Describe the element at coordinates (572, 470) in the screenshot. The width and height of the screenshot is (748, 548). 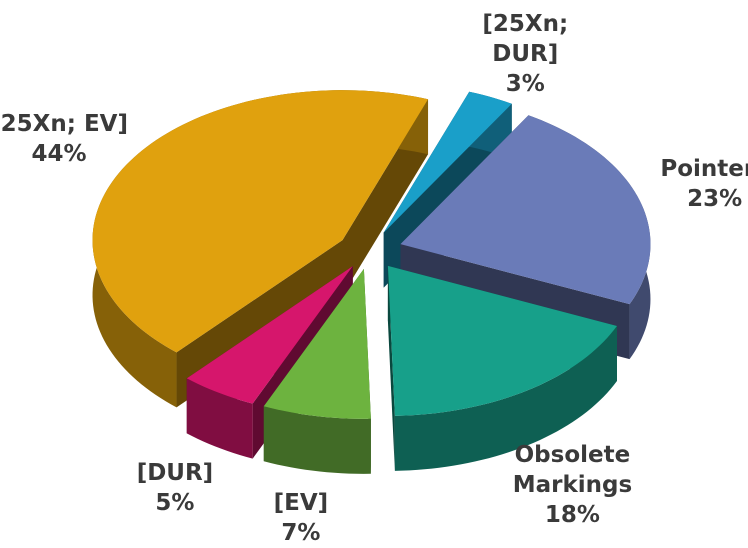
I see `category-label: Obsolete Markings` at that location.